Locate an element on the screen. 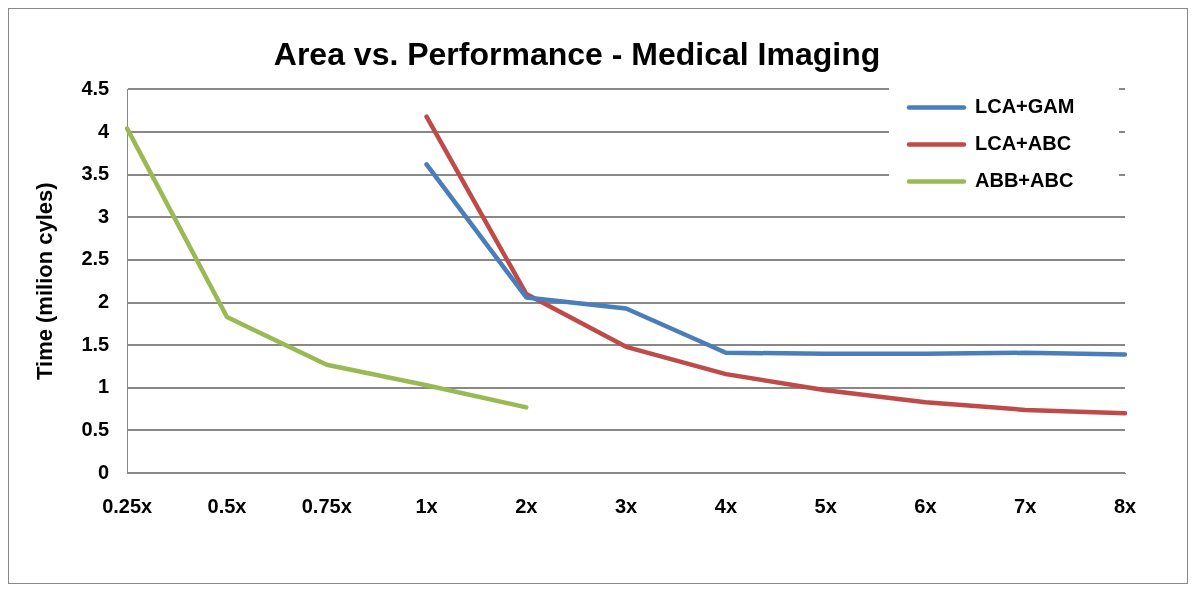 This screenshot has height=592, width=1196. y-tick-label: 2 is located at coordinates (104, 301).